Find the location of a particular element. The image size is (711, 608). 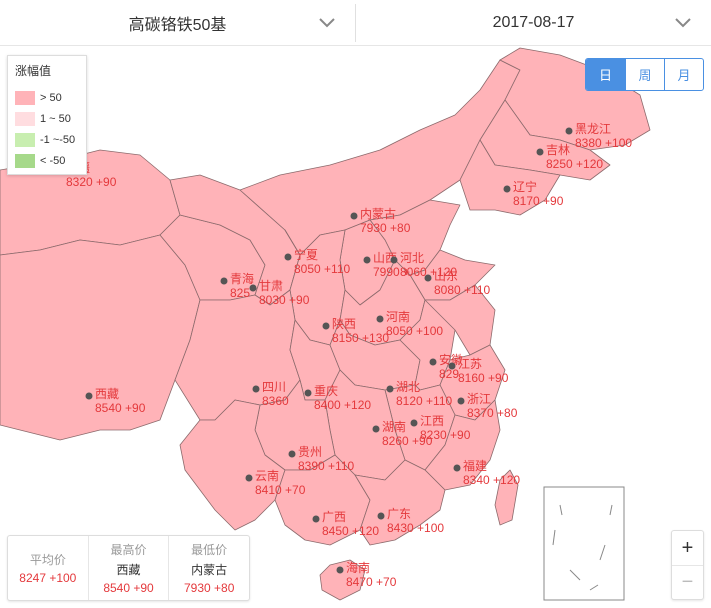

province-value: 8390 +110 is located at coordinates (326, 466).